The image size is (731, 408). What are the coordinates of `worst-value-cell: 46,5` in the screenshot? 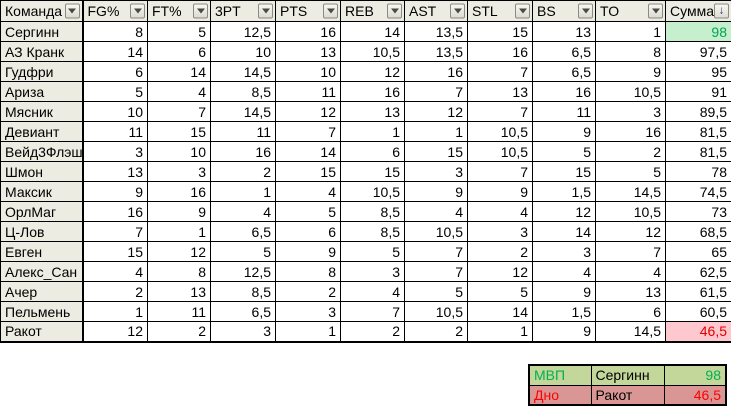 It's located at (695, 395).